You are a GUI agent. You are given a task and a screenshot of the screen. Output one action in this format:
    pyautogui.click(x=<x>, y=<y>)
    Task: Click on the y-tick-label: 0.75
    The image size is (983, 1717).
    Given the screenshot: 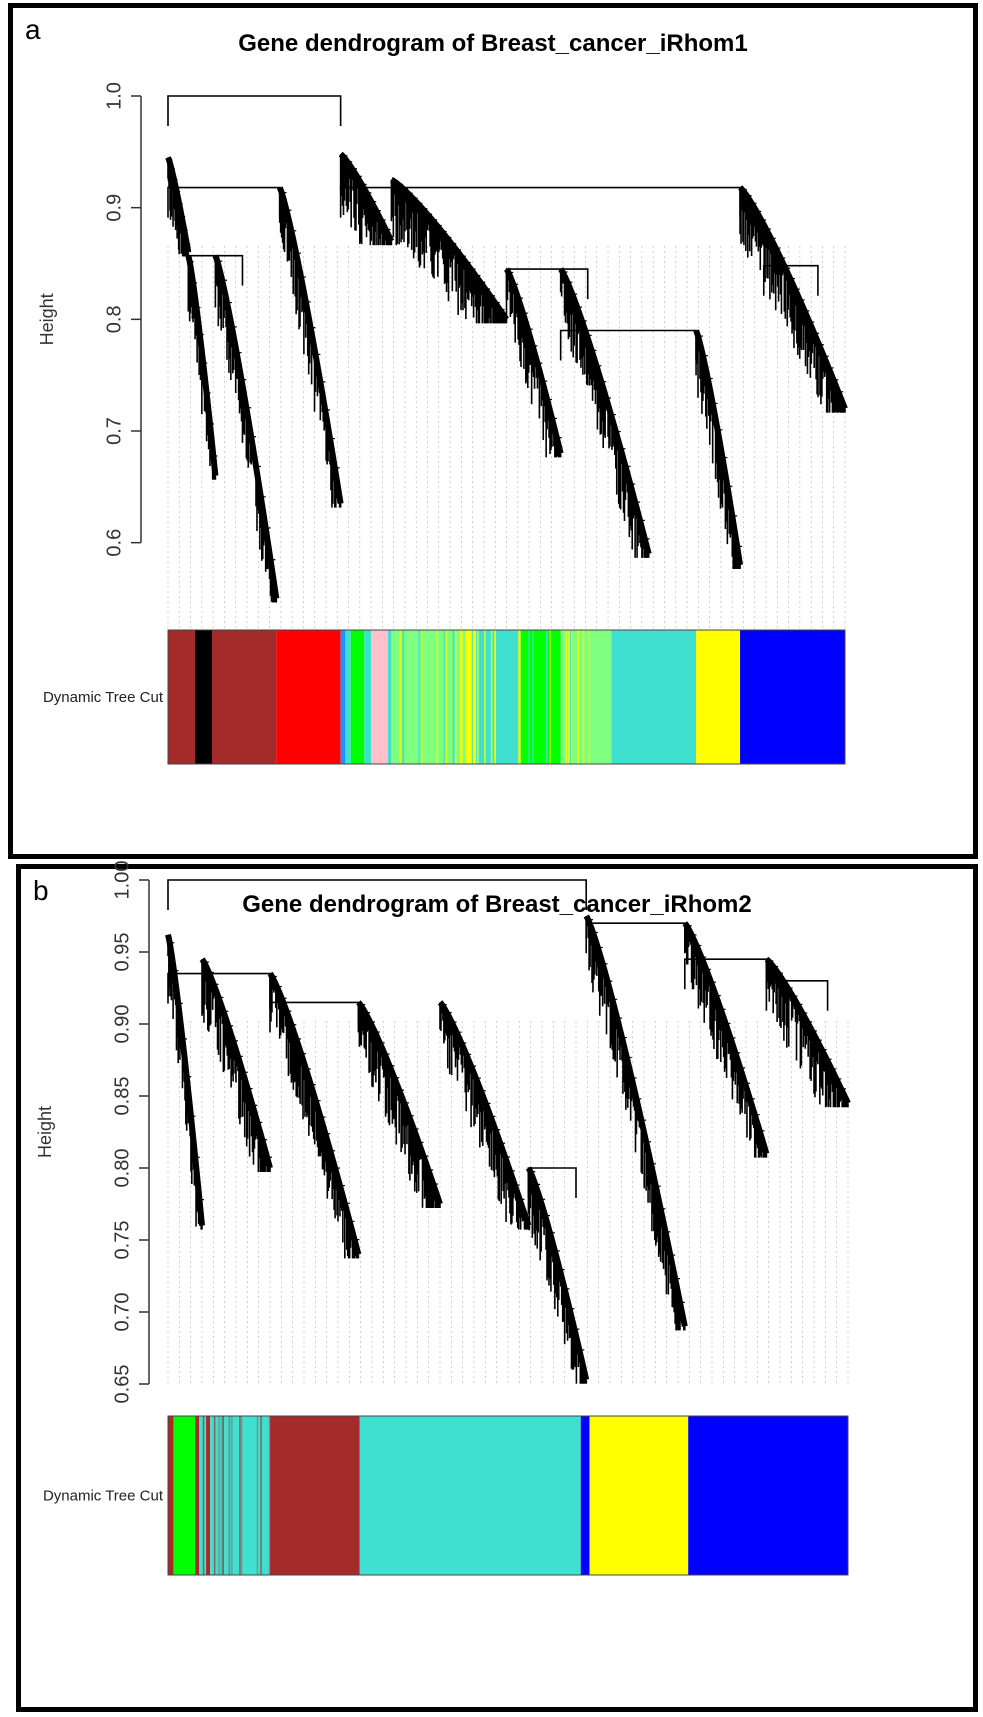 What is the action you would take?
    pyautogui.click(x=122, y=1240)
    